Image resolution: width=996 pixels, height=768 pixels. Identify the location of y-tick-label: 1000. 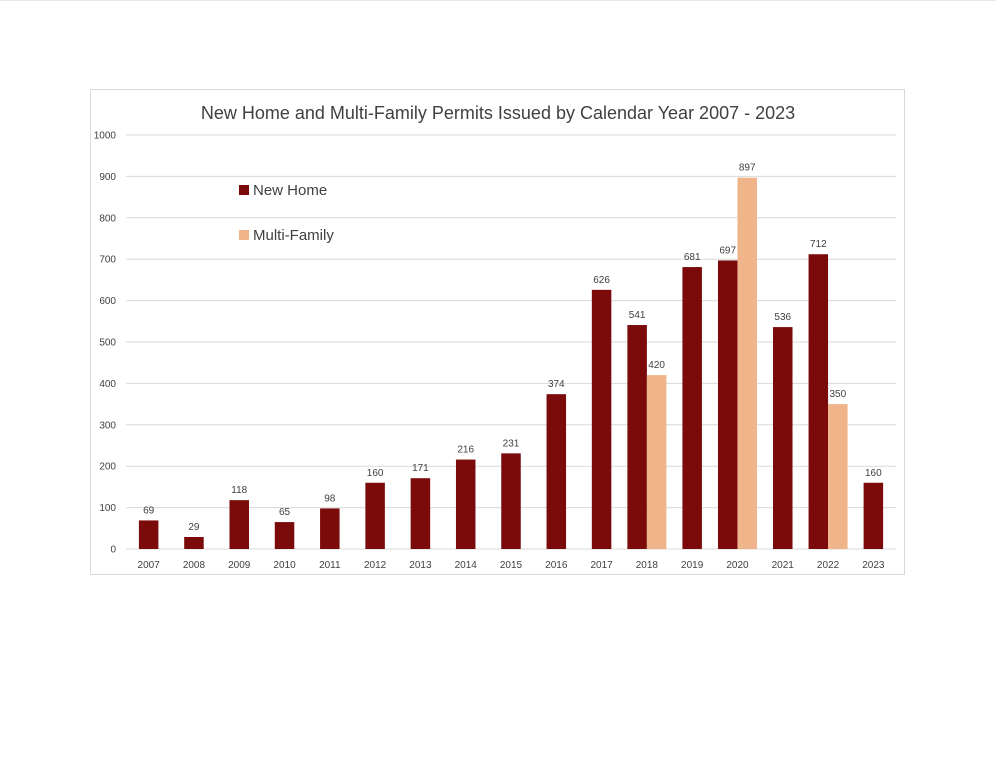
(105, 136).